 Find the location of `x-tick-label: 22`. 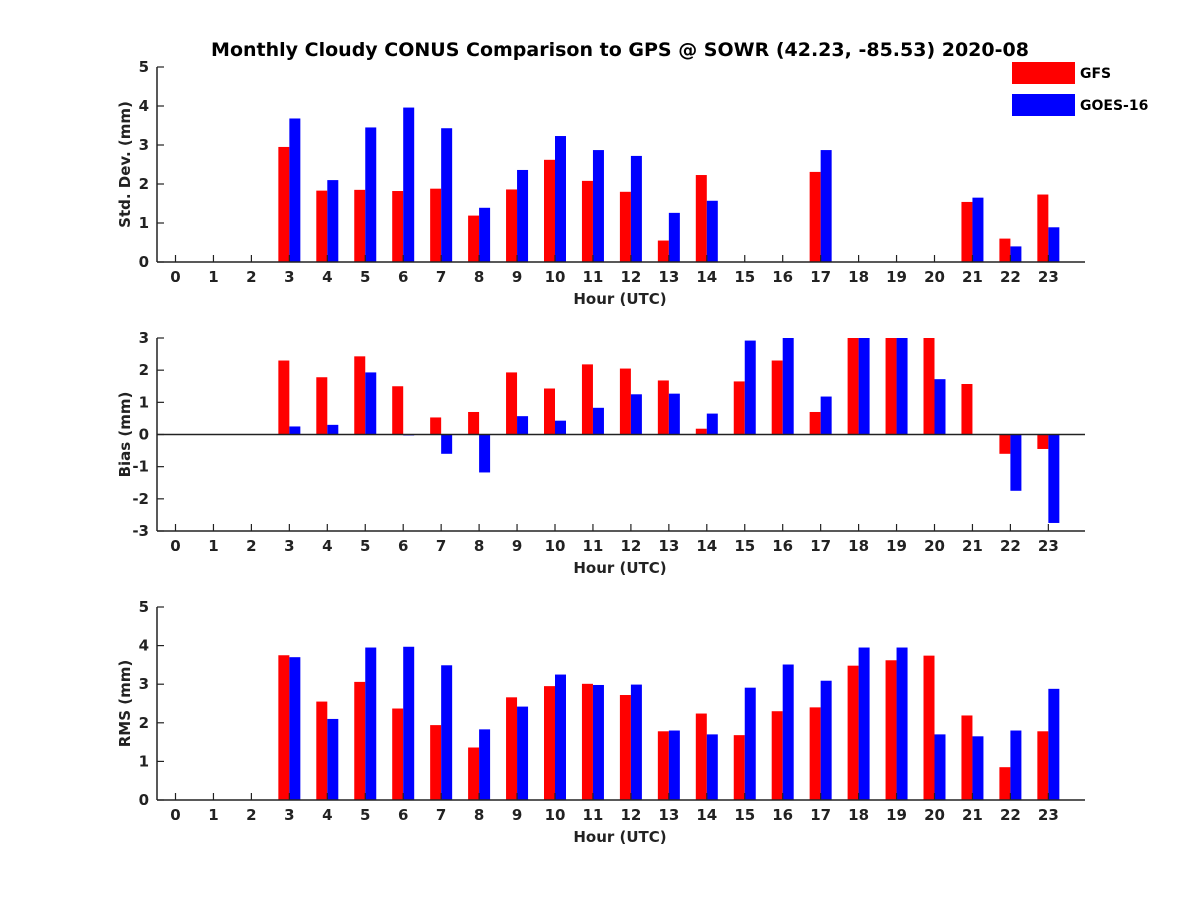

x-tick-label: 22 is located at coordinates (1010, 277).